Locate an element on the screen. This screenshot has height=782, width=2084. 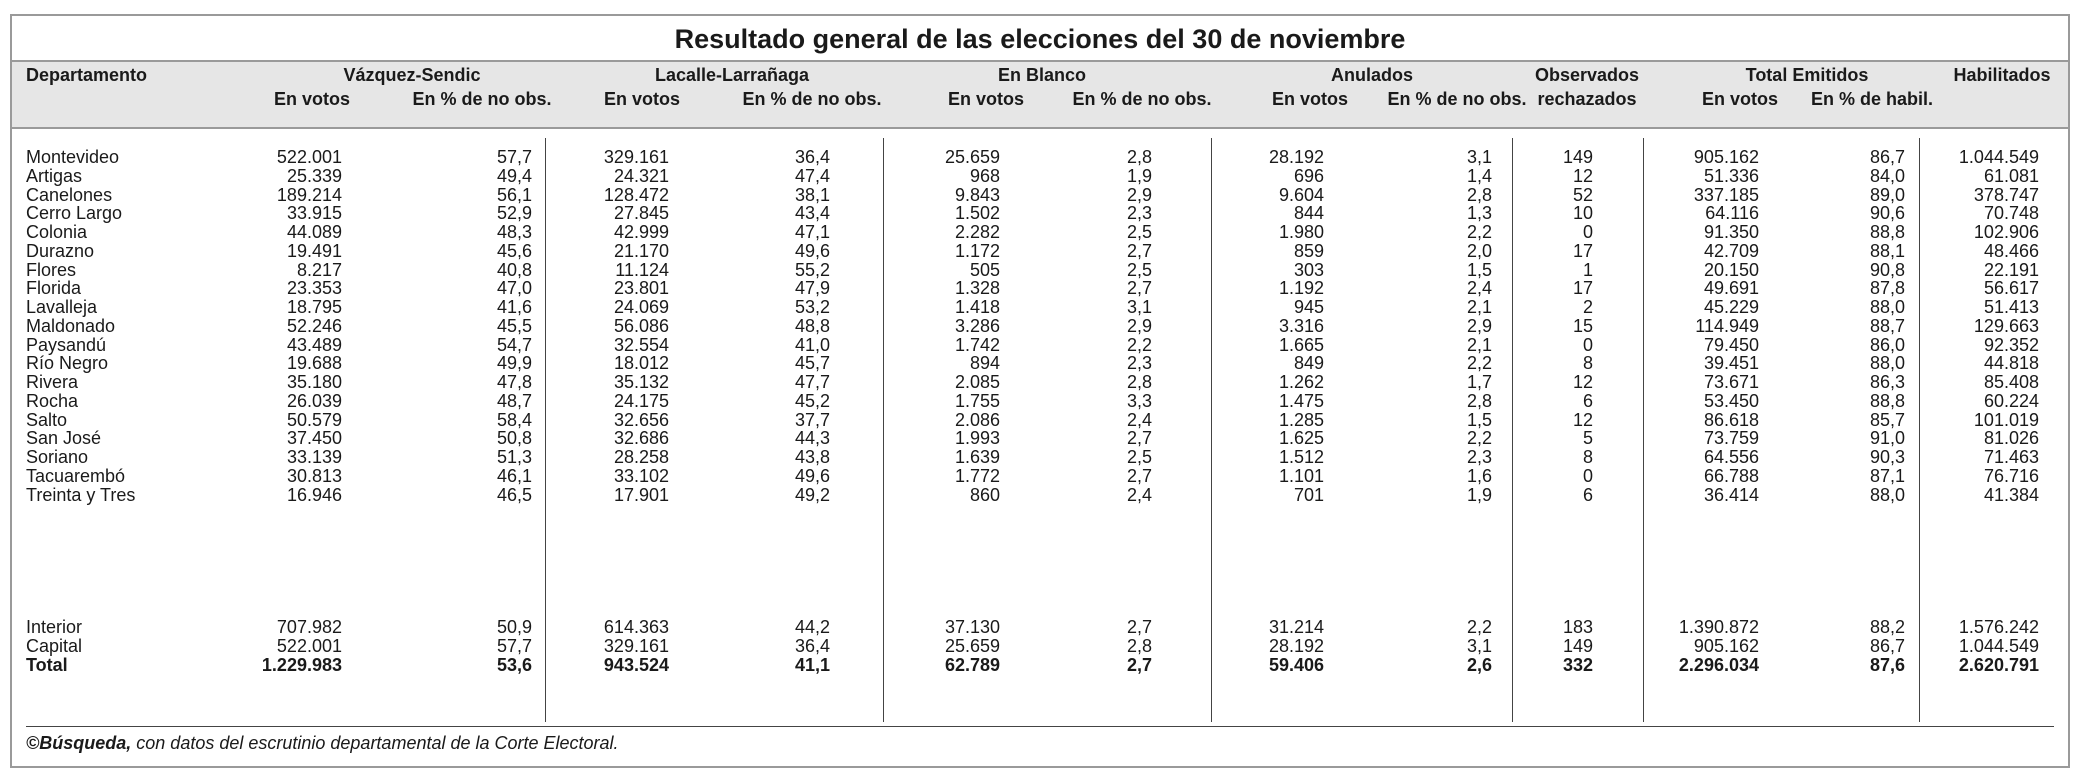
cell-total-votos: 39.451 is located at coordinates (1731, 363).